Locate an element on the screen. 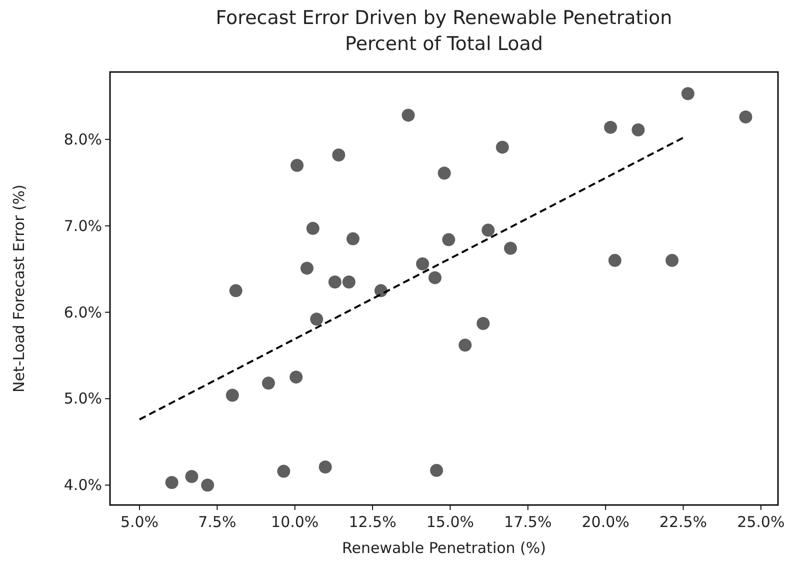  y-tick-label: 6.0% is located at coordinates (83, 312).